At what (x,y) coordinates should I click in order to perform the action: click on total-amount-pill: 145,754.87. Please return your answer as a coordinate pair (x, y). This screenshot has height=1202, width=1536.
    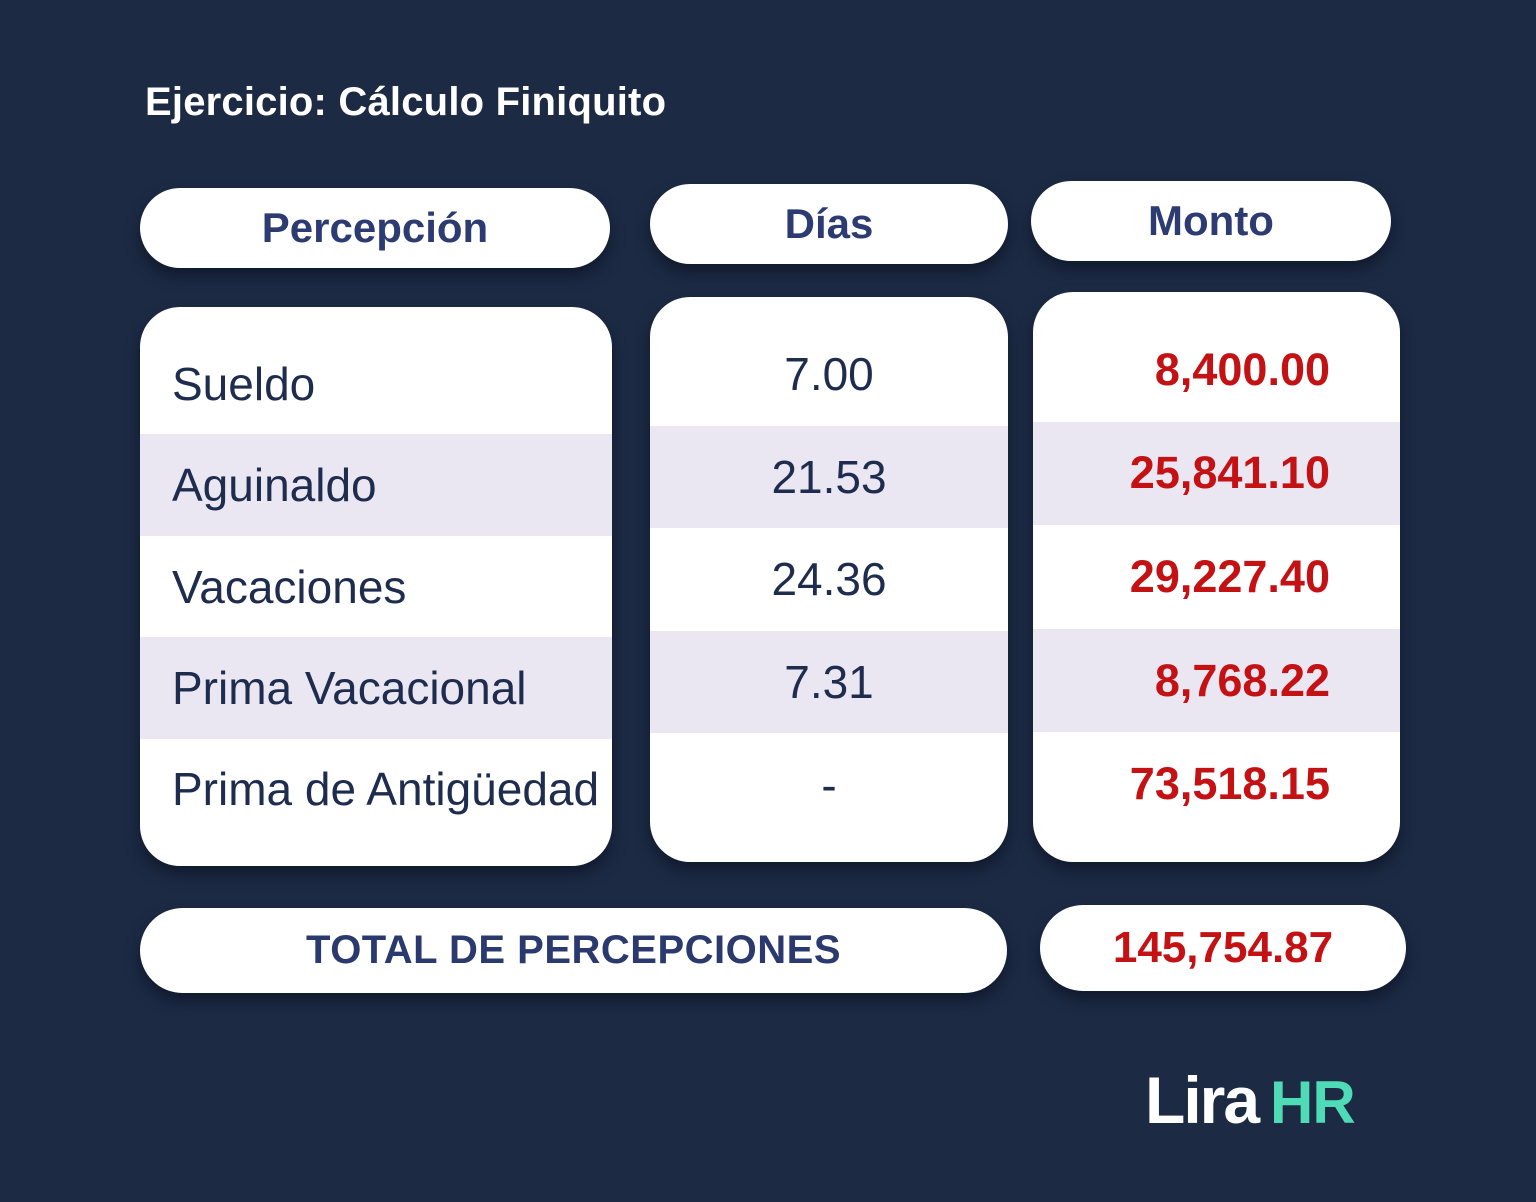
    Looking at the image, I should click on (1223, 948).